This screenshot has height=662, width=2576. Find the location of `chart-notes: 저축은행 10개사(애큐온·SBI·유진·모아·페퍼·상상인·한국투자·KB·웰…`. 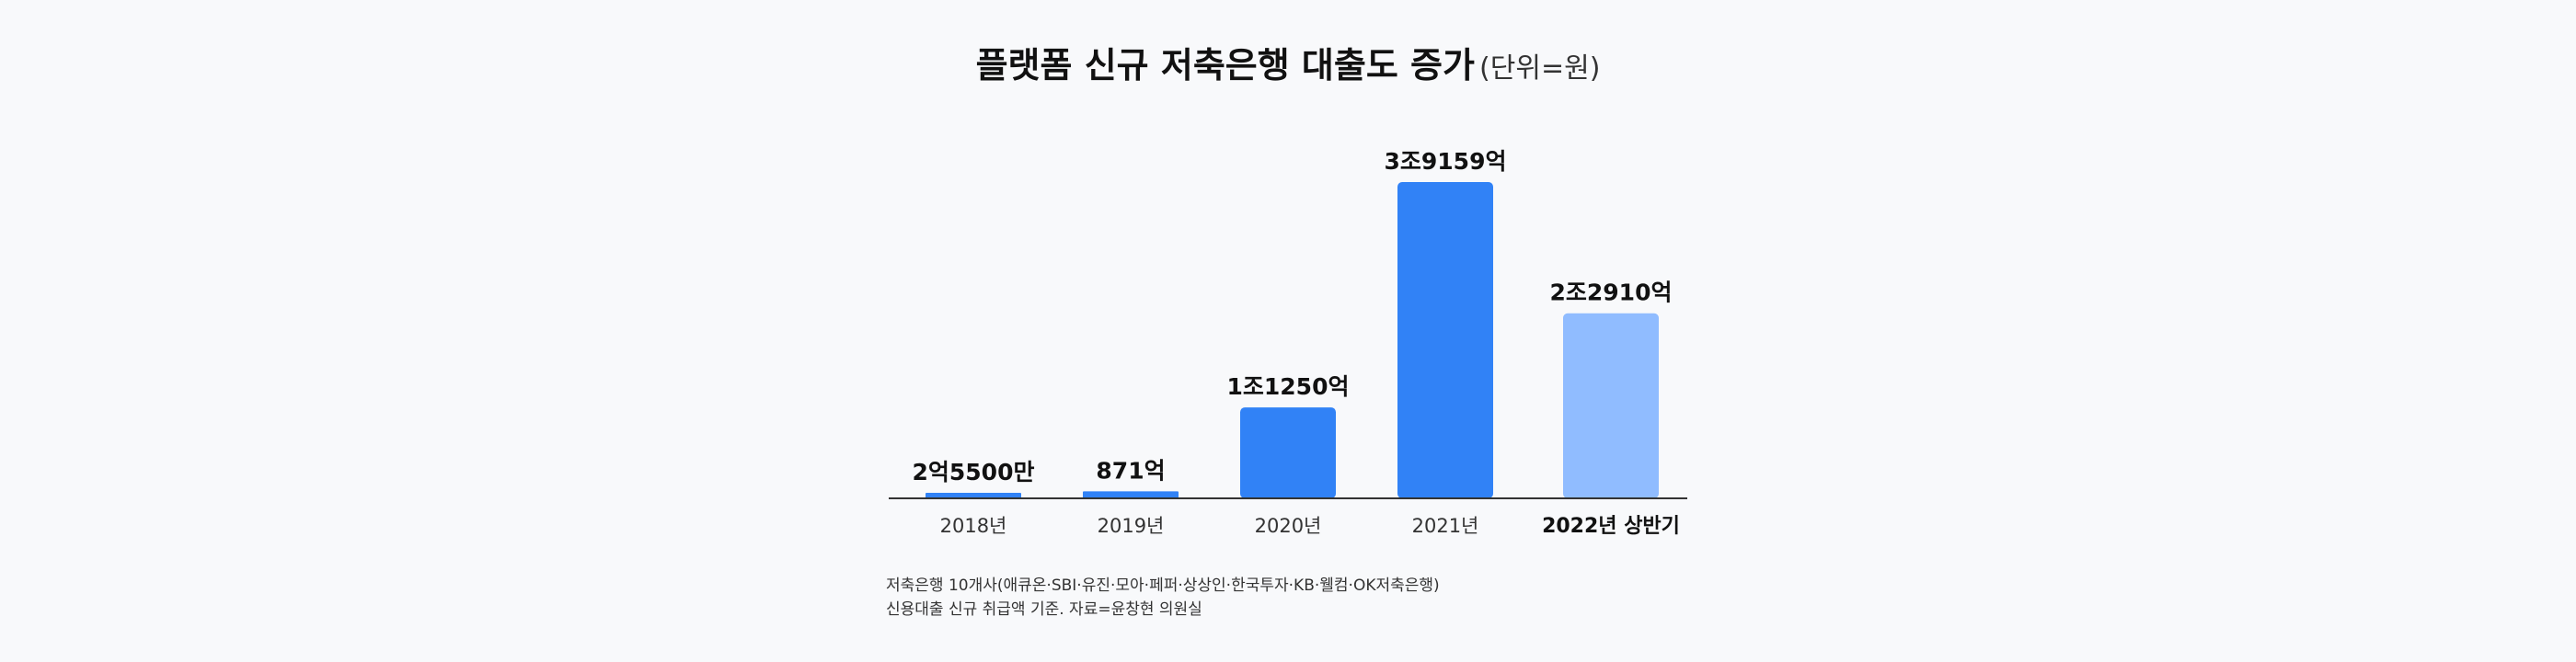

chart-notes: 저축은행 10개사(애큐온·SBI·유진·모아·페퍼·상상인·한국투자·KB·웰… is located at coordinates (1163, 598).